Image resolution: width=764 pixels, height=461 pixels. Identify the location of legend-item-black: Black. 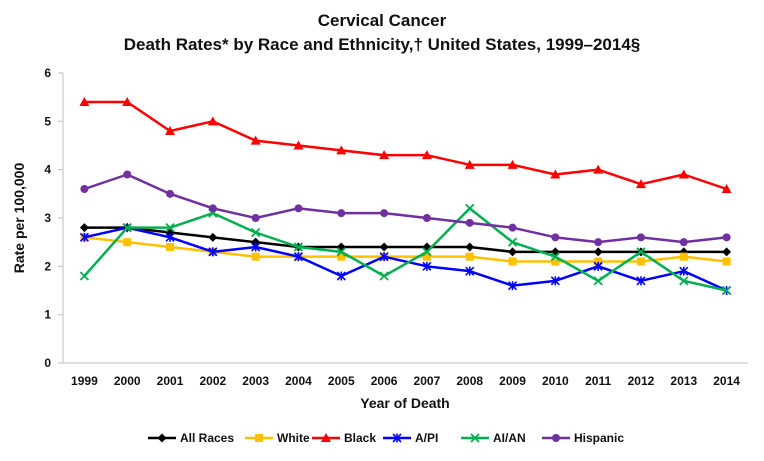
(344, 438).